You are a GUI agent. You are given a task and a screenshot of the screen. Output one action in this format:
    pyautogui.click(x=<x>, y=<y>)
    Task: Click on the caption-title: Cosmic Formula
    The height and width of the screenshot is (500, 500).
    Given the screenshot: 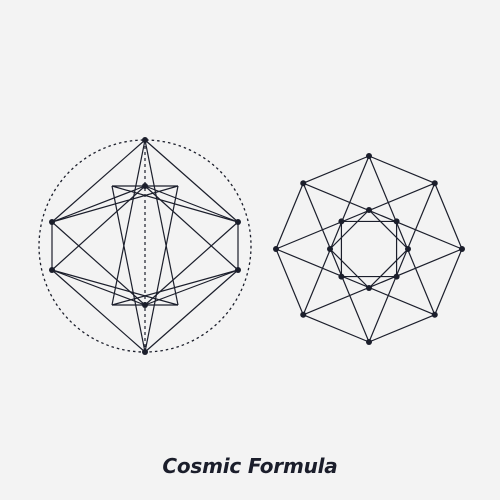 What is the action you would take?
    pyautogui.click(x=250, y=466)
    